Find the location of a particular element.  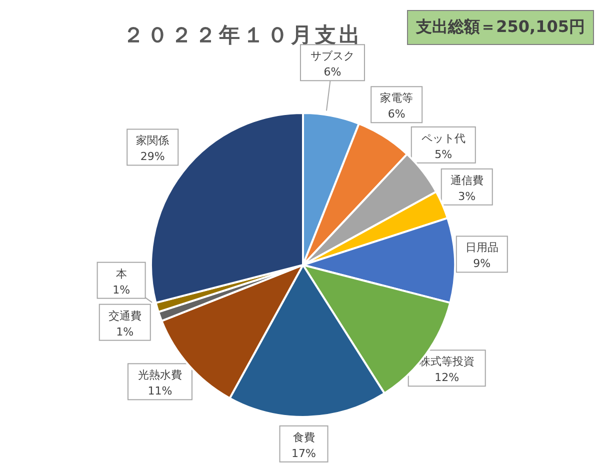

chart-title: ２０２２年１０月支出 is located at coordinates (243, 35).